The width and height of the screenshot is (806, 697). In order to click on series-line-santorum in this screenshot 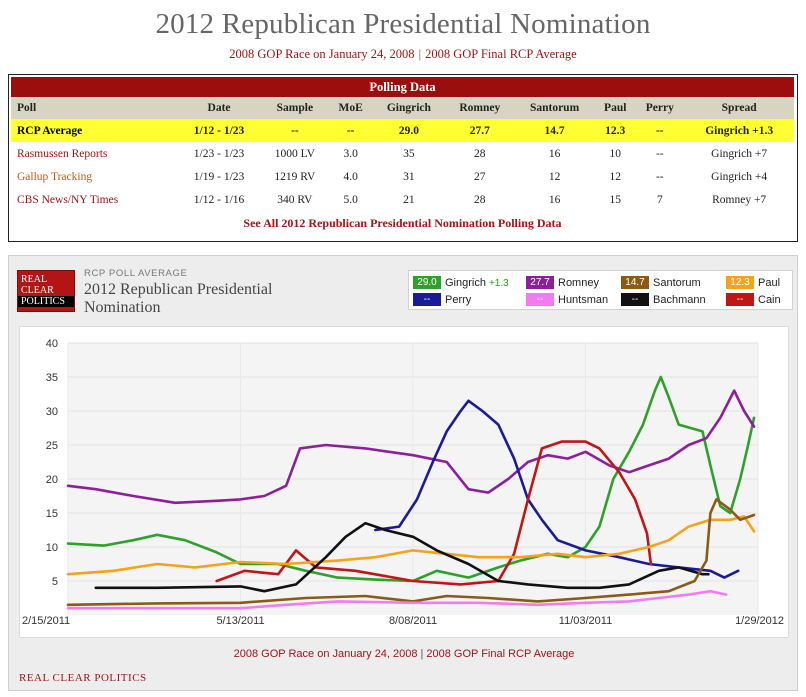, I will do `click(411, 552)`.